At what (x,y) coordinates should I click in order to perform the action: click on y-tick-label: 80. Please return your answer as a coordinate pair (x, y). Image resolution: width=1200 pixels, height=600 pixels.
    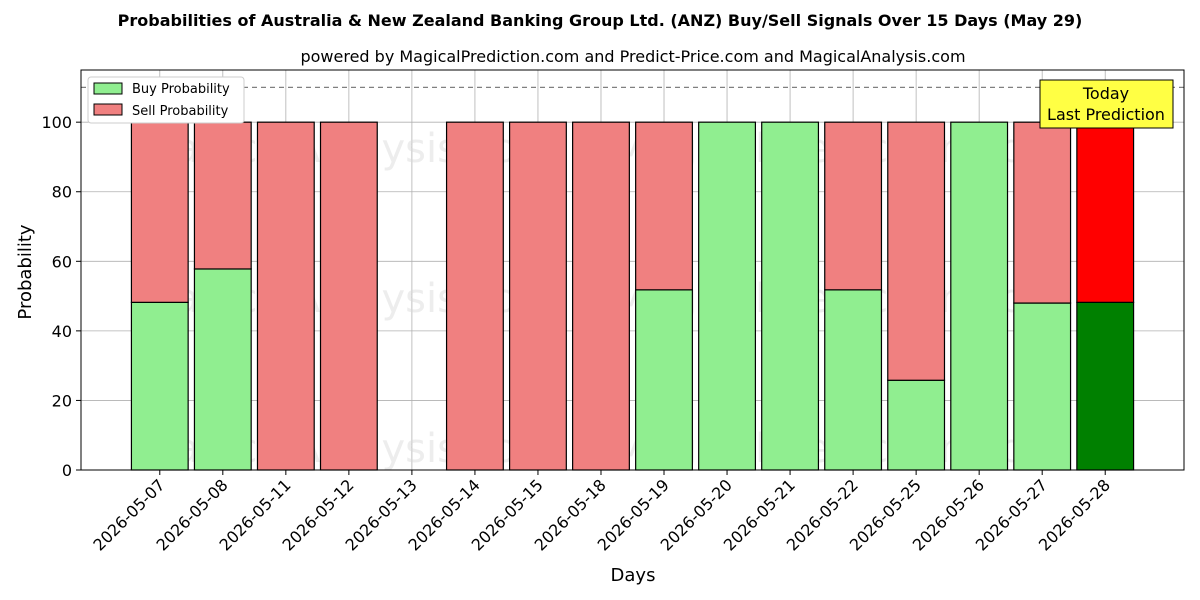
    Looking at the image, I should click on (62, 192).